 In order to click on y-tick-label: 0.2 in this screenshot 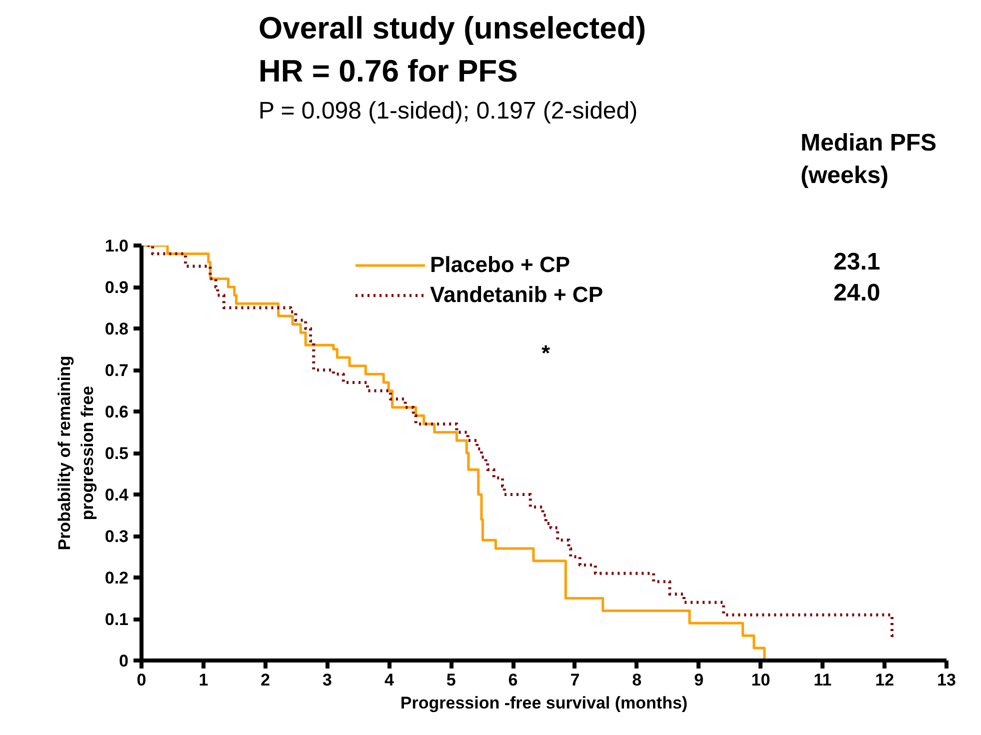, I will do `click(116, 578)`.